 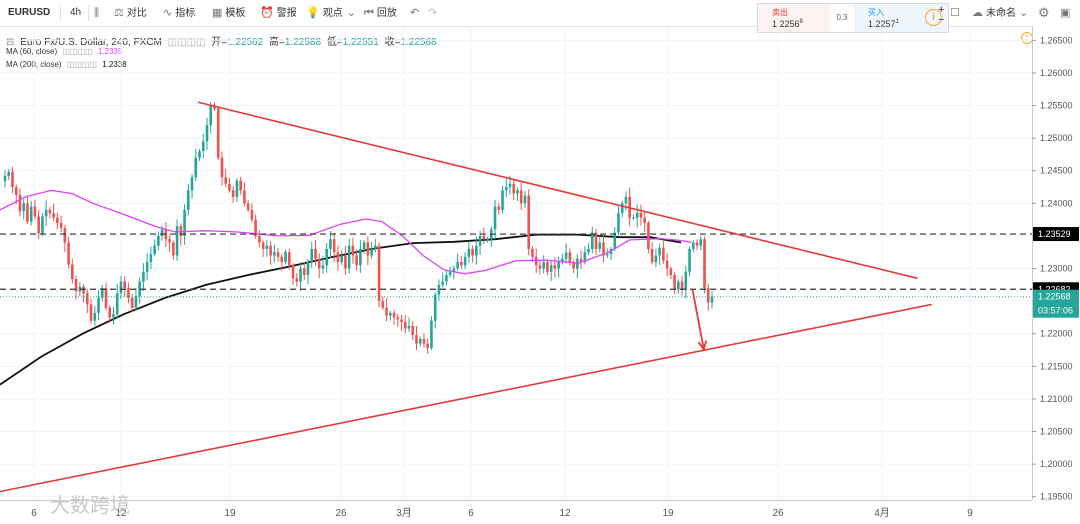 What do you see at coordinates (1066, 13) in the screenshot?
I see `camera-button: ▣` at bounding box center [1066, 13].